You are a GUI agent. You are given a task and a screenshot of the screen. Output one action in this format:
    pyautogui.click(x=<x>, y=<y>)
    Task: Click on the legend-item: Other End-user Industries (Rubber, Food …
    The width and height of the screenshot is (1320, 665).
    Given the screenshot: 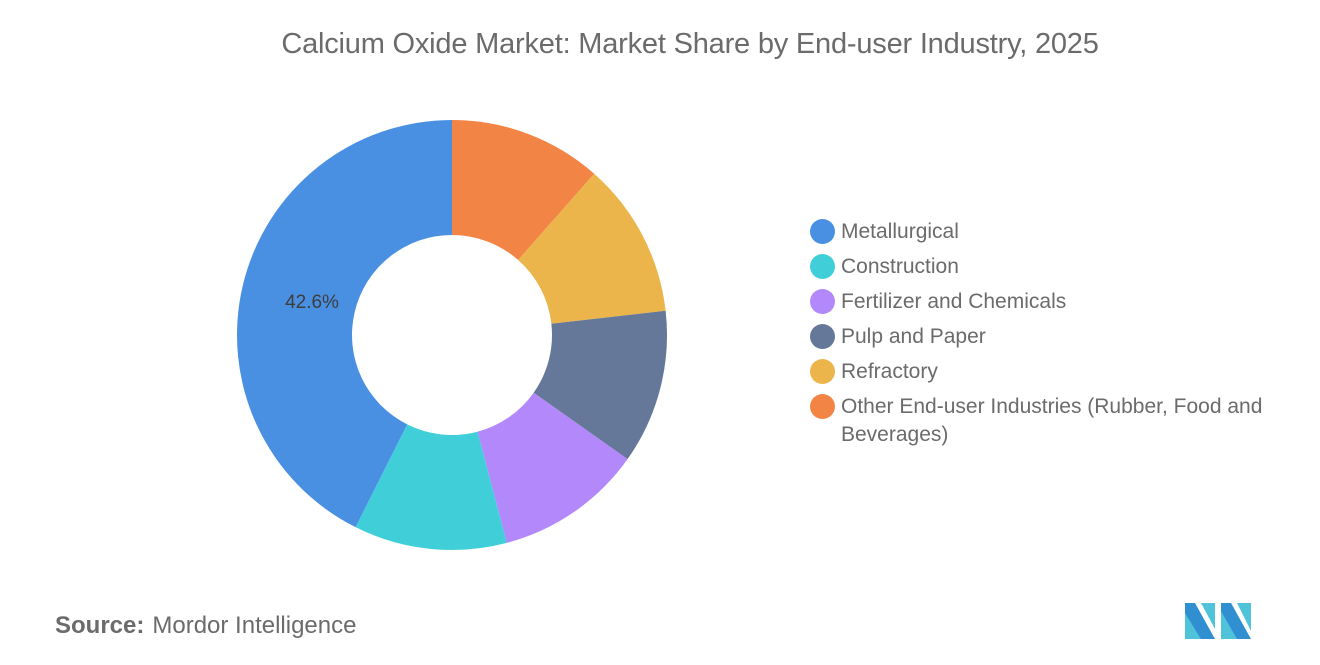 What is the action you would take?
    pyautogui.click(x=1040, y=421)
    